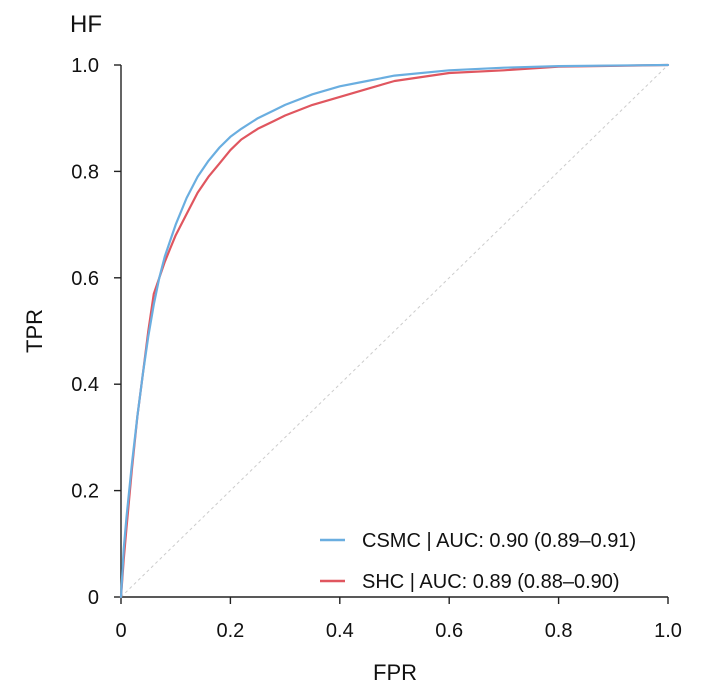  Describe the element at coordinates (668, 631) in the screenshot. I see `x-tick-label-5: 1.0` at that location.